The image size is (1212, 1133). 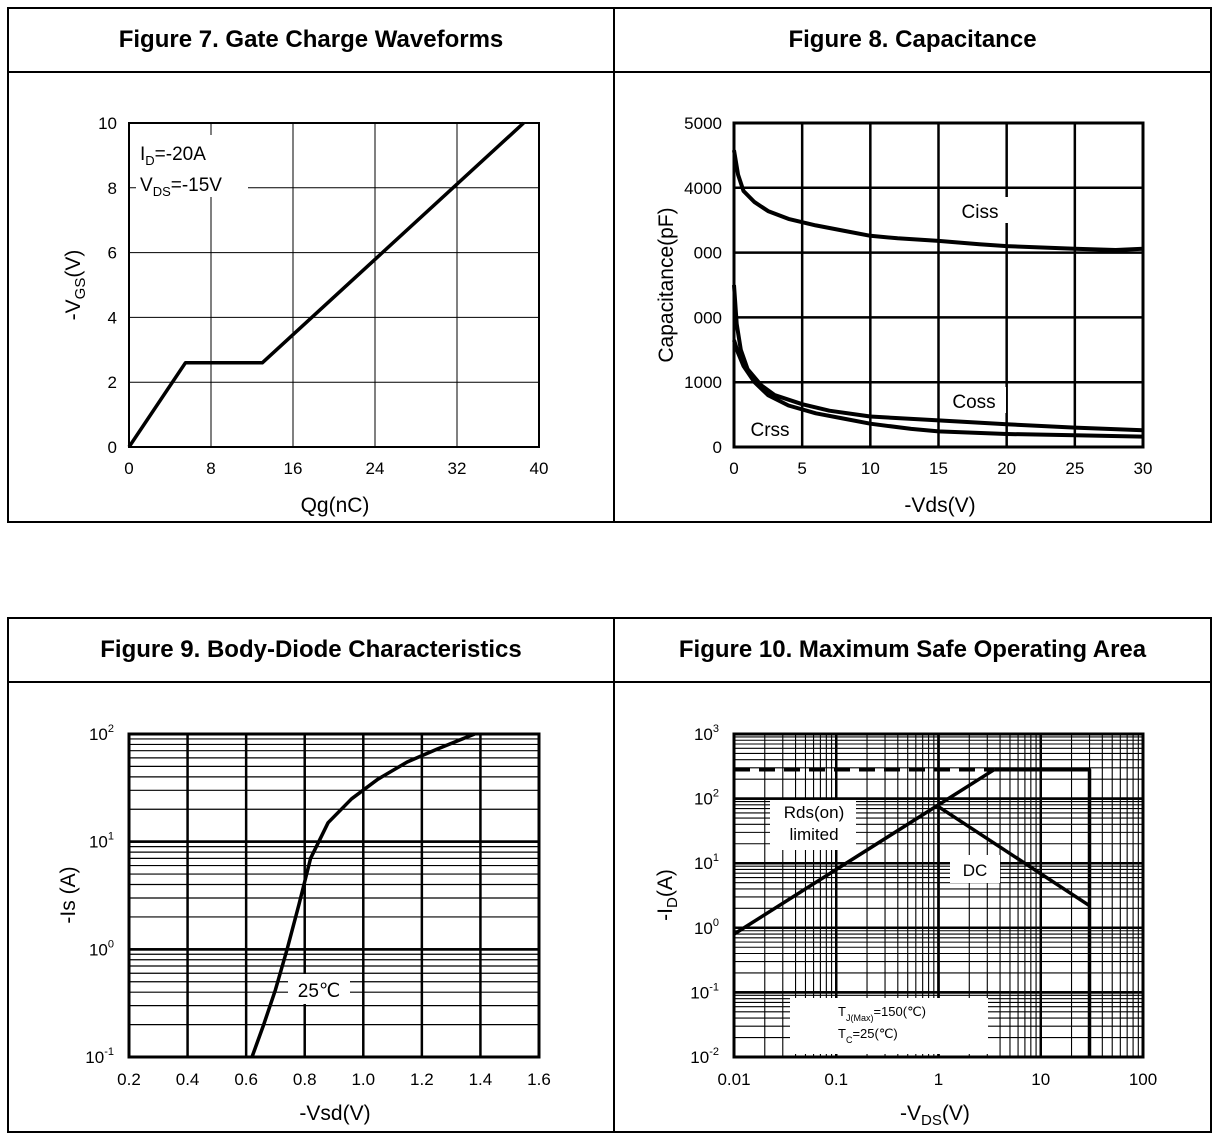 What do you see at coordinates (703, 123) in the screenshot?
I see `y-tick-label: 5000` at bounding box center [703, 123].